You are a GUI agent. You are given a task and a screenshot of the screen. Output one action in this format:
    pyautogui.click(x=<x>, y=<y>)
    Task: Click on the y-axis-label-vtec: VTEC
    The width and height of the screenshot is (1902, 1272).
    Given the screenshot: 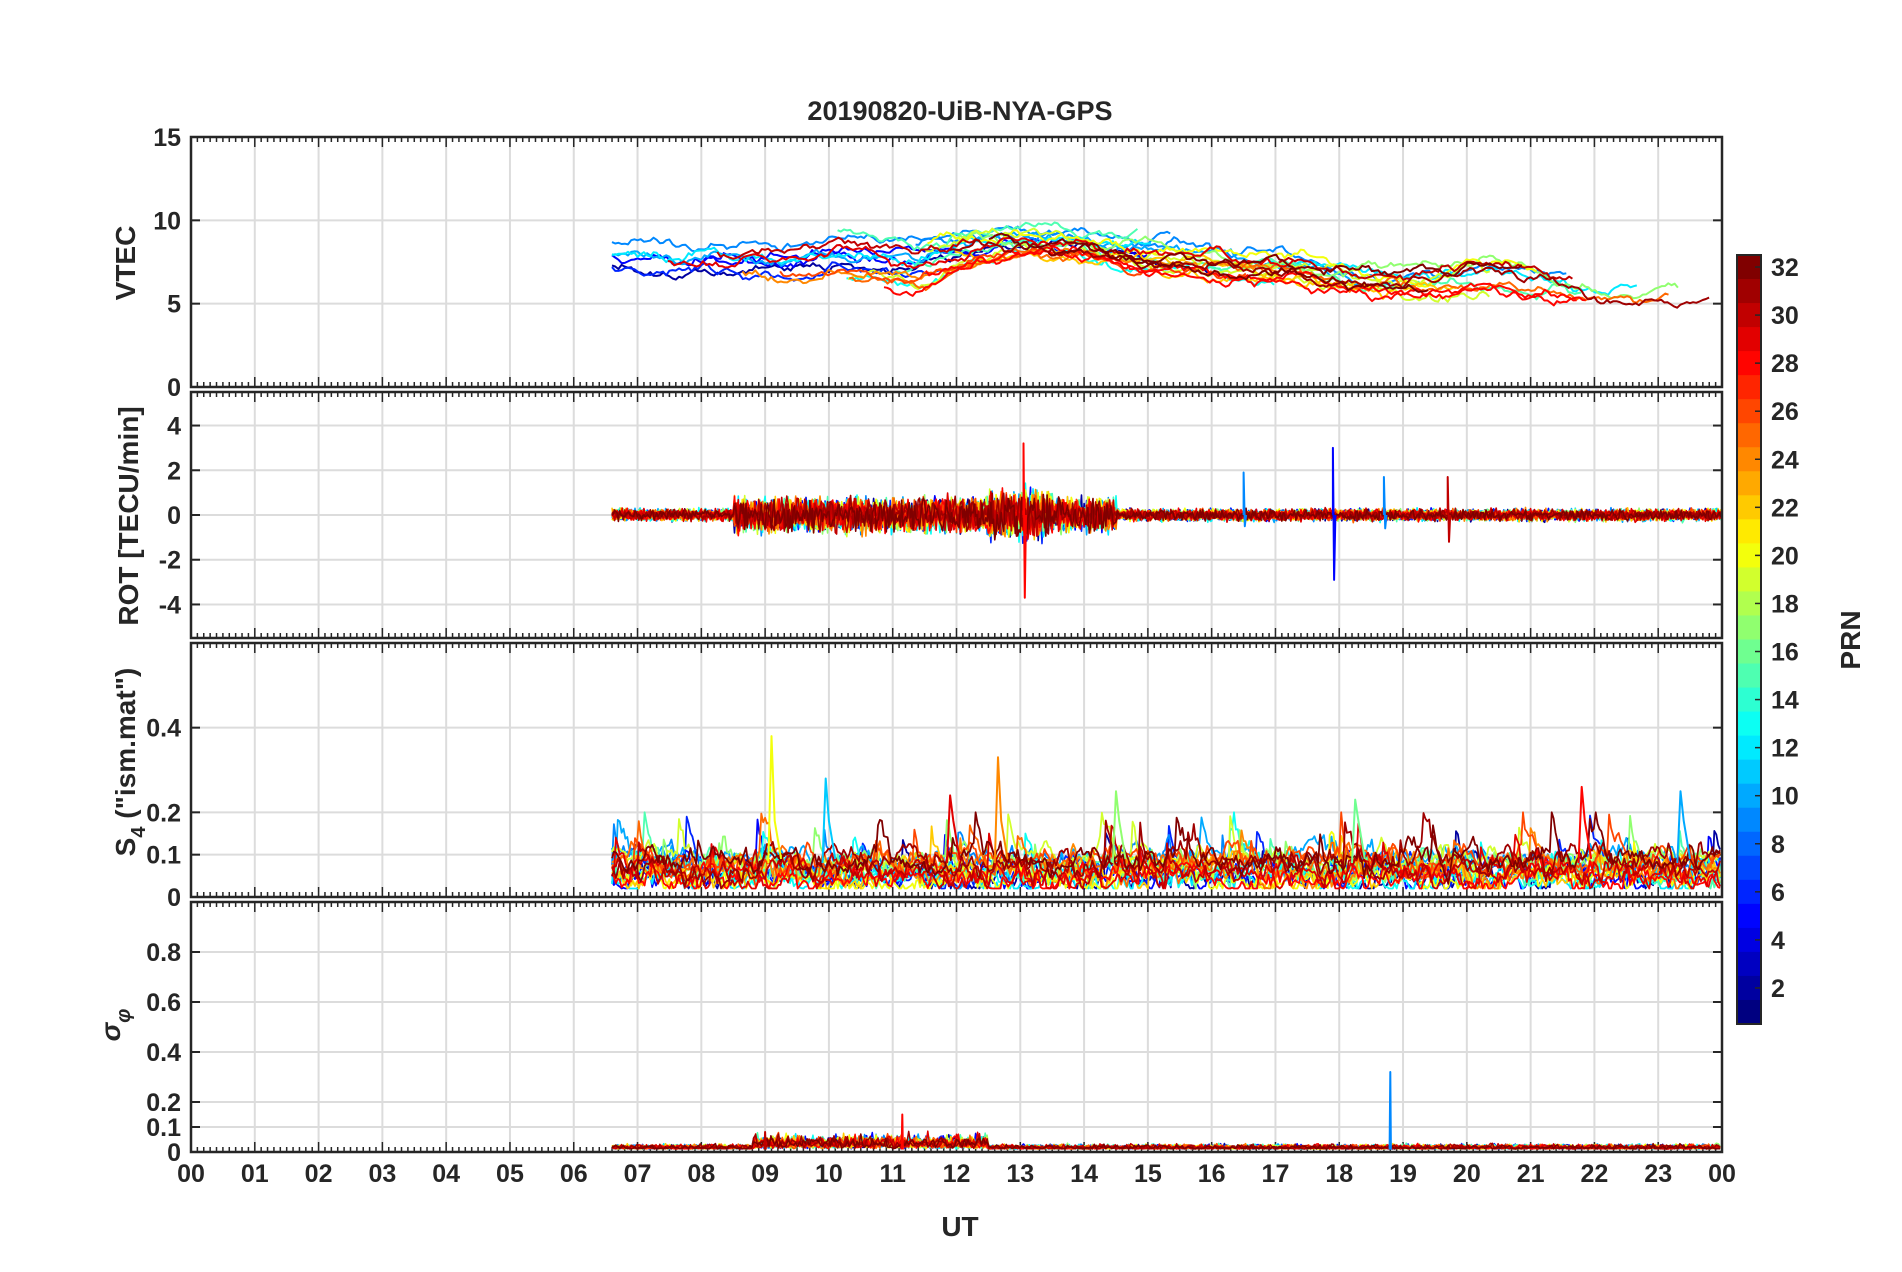 What is the action you would take?
    pyautogui.click(x=125, y=263)
    